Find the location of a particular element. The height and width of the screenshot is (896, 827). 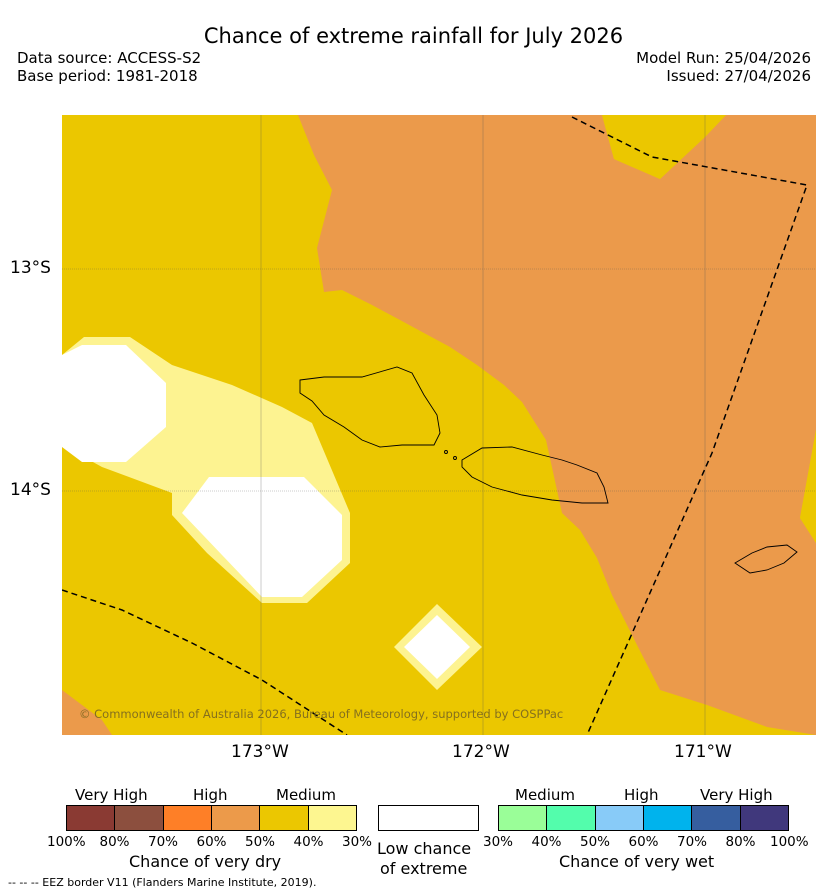

lat-tick-13s: 13°S is located at coordinates (30, 268).